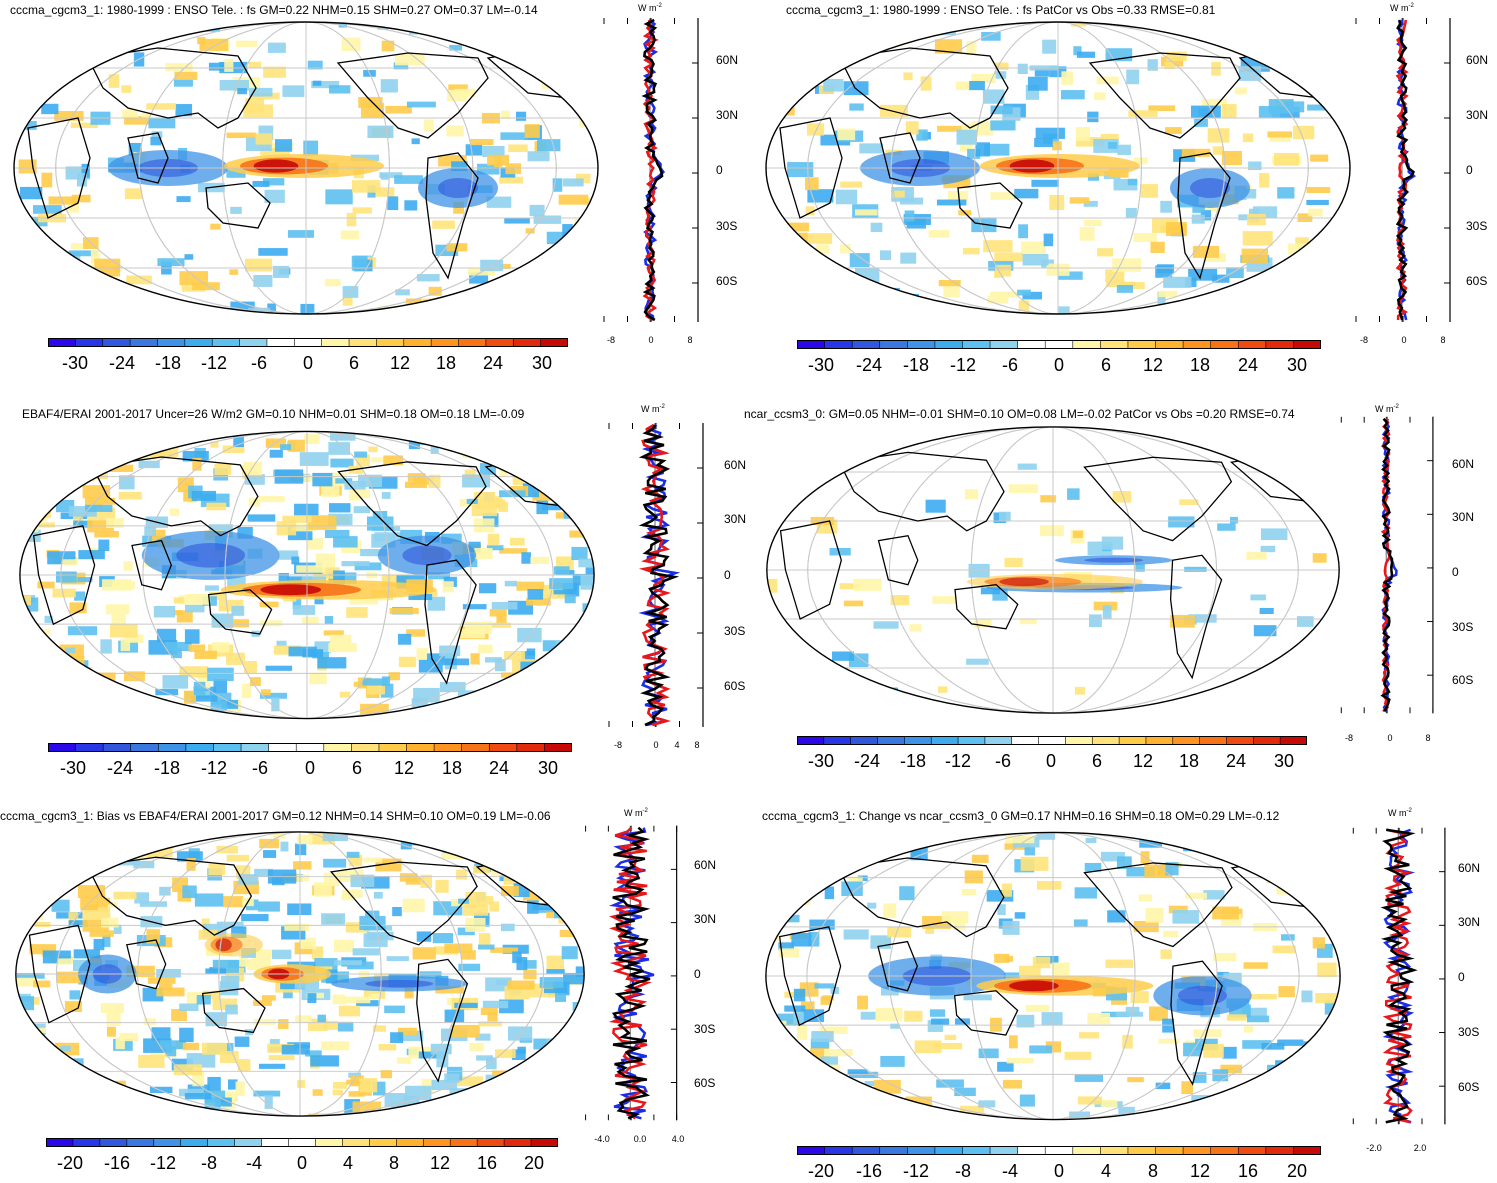 This screenshot has height=1183, width=1497. What do you see at coordinates (120, 768) in the screenshot?
I see `colorbar-tick: -24` at bounding box center [120, 768].